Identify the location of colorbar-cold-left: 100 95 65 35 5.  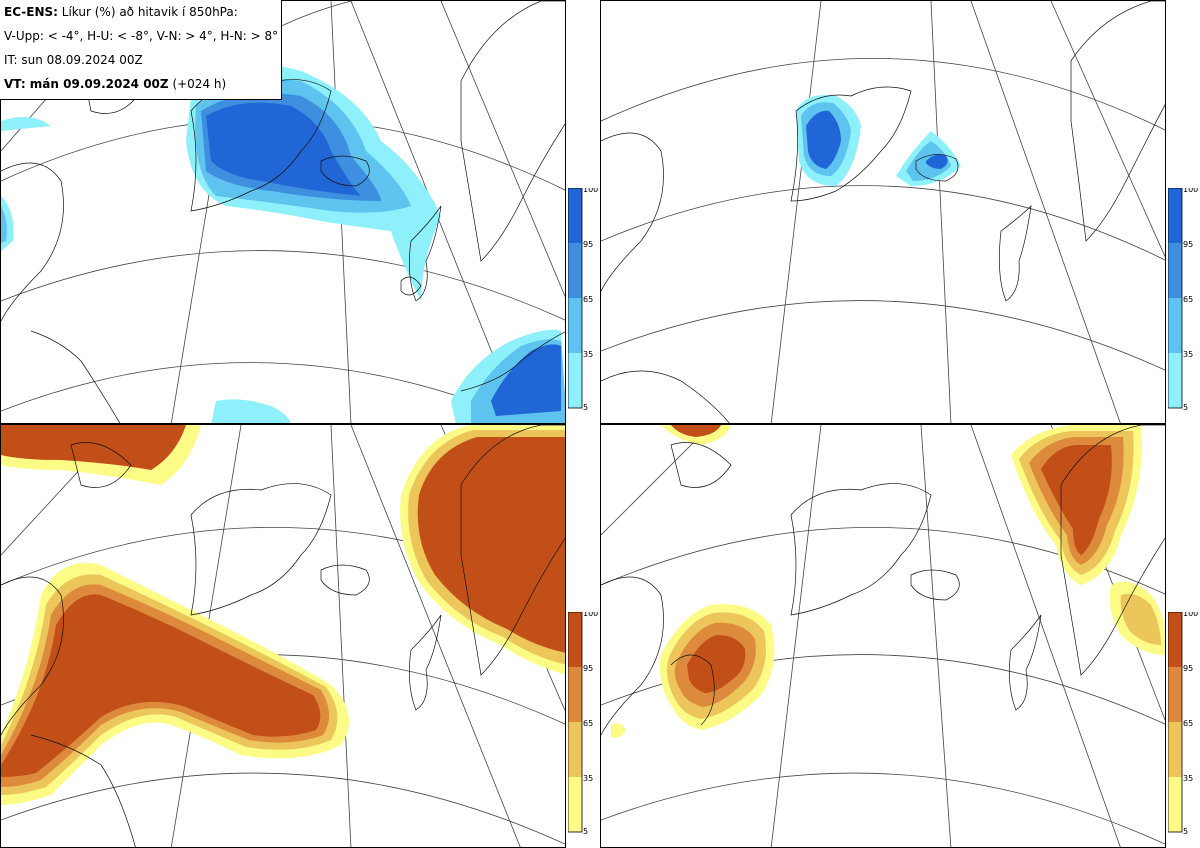
(585, 300).